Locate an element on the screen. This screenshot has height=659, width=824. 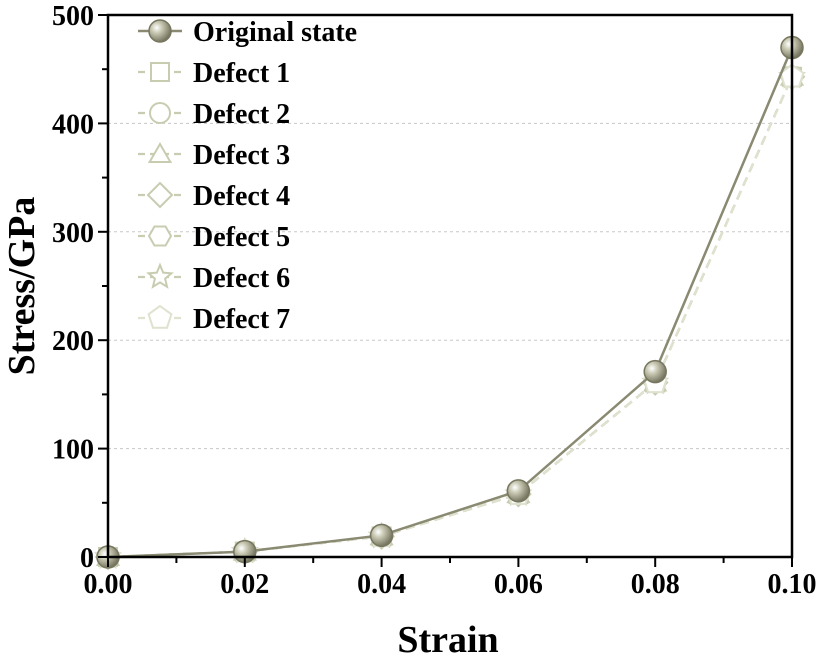
x-tick-label: 0.04 is located at coordinates (381, 584).